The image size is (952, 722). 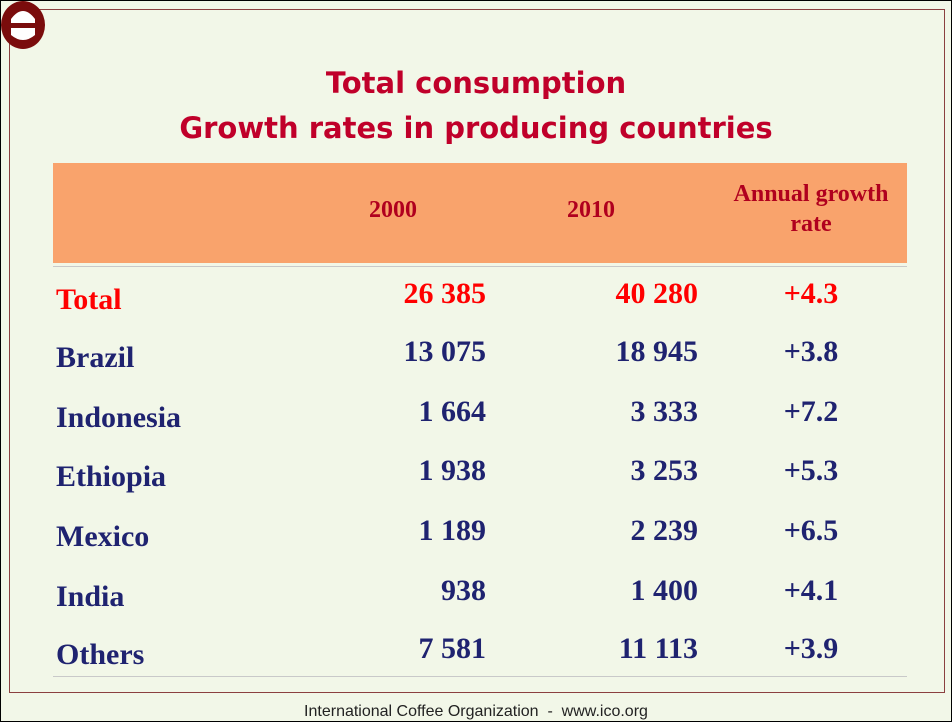 I want to click on logo-bar, so click(x=23, y=25).